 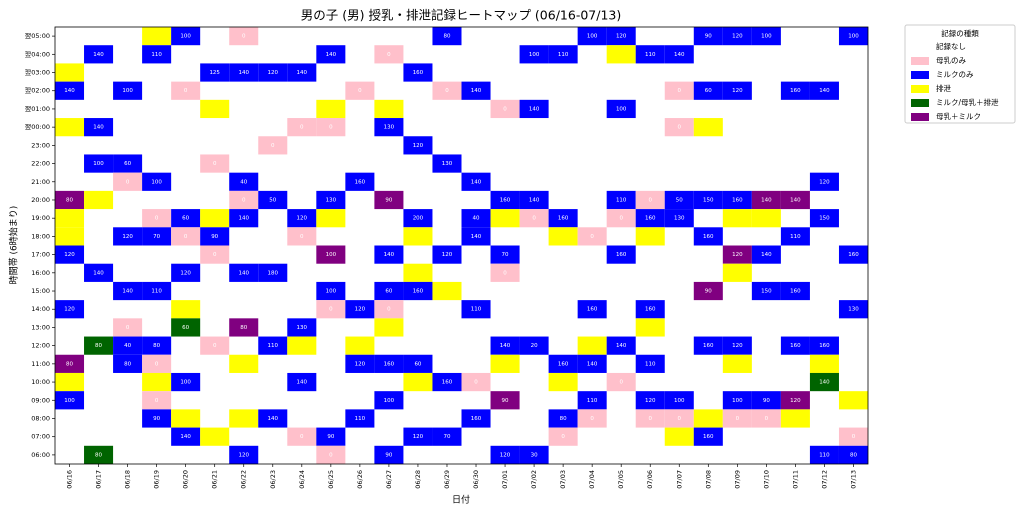 What do you see at coordinates (853, 310) in the screenshot?
I see `cell-label: 130` at bounding box center [853, 310].